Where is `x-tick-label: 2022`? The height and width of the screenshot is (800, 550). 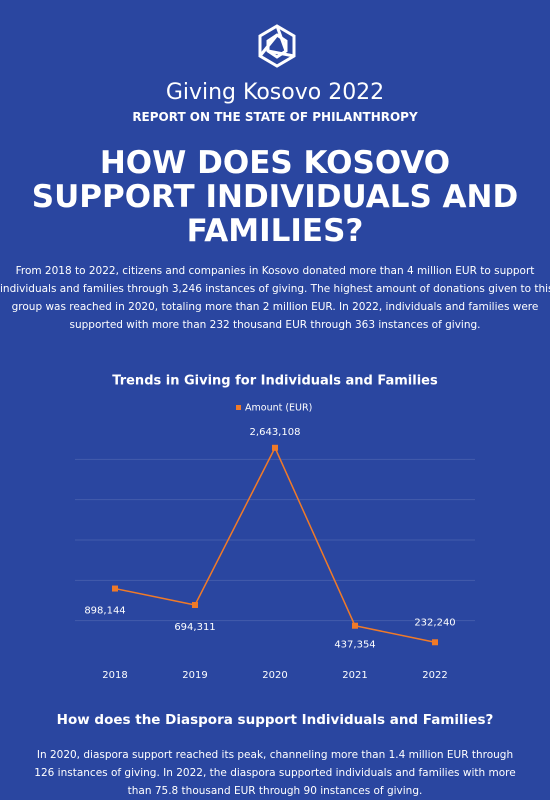
x-tick-label: 2022 is located at coordinates (434, 675).